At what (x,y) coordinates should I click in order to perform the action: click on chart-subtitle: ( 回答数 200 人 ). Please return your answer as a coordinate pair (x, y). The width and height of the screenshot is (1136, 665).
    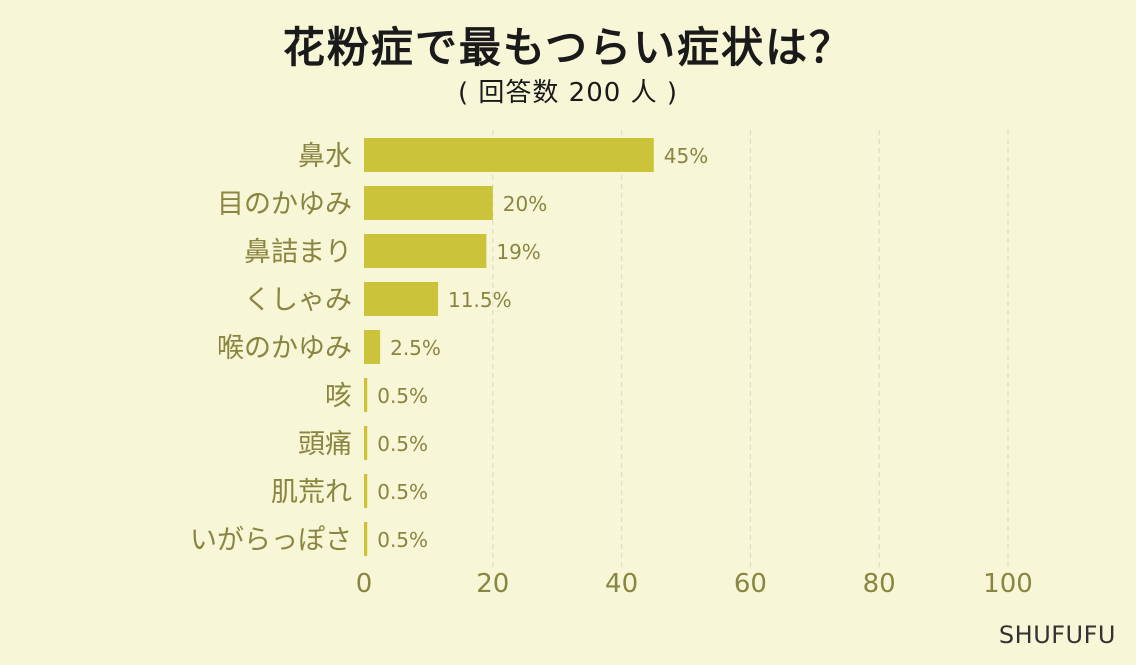
    Looking at the image, I should click on (568, 93).